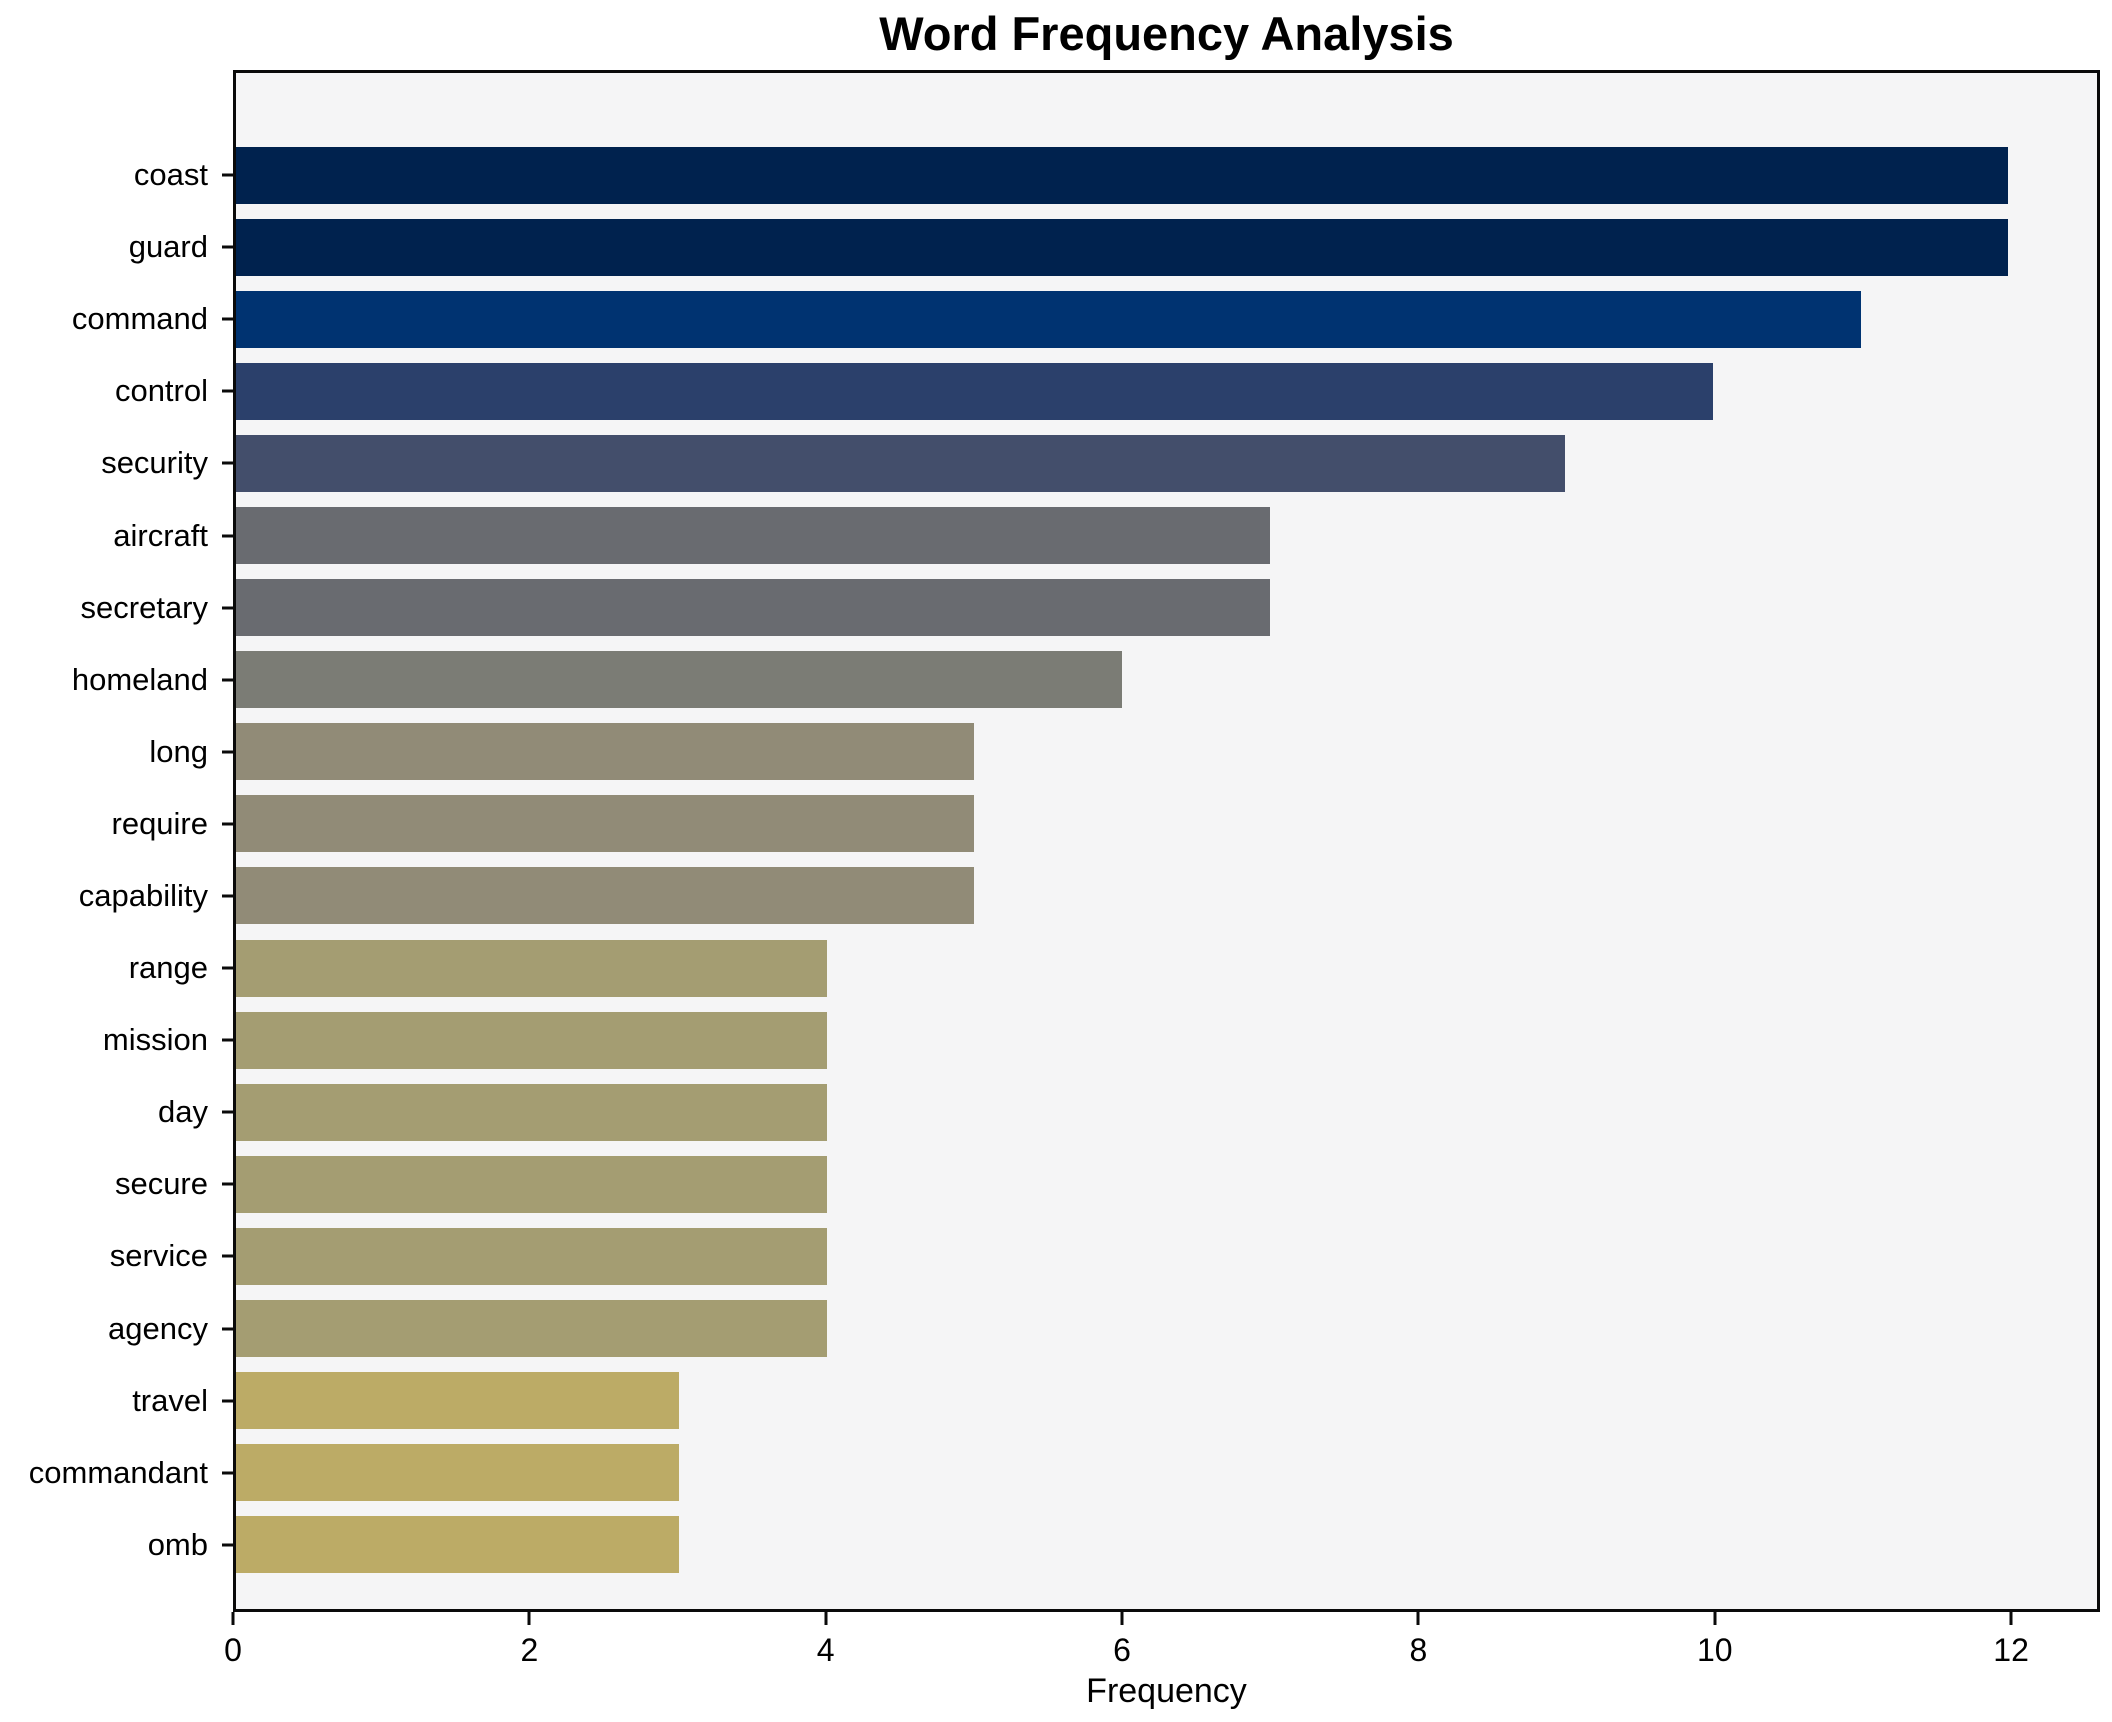 This screenshot has width=2112, height=1722. I want to click on bar-secure, so click(531, 1184).